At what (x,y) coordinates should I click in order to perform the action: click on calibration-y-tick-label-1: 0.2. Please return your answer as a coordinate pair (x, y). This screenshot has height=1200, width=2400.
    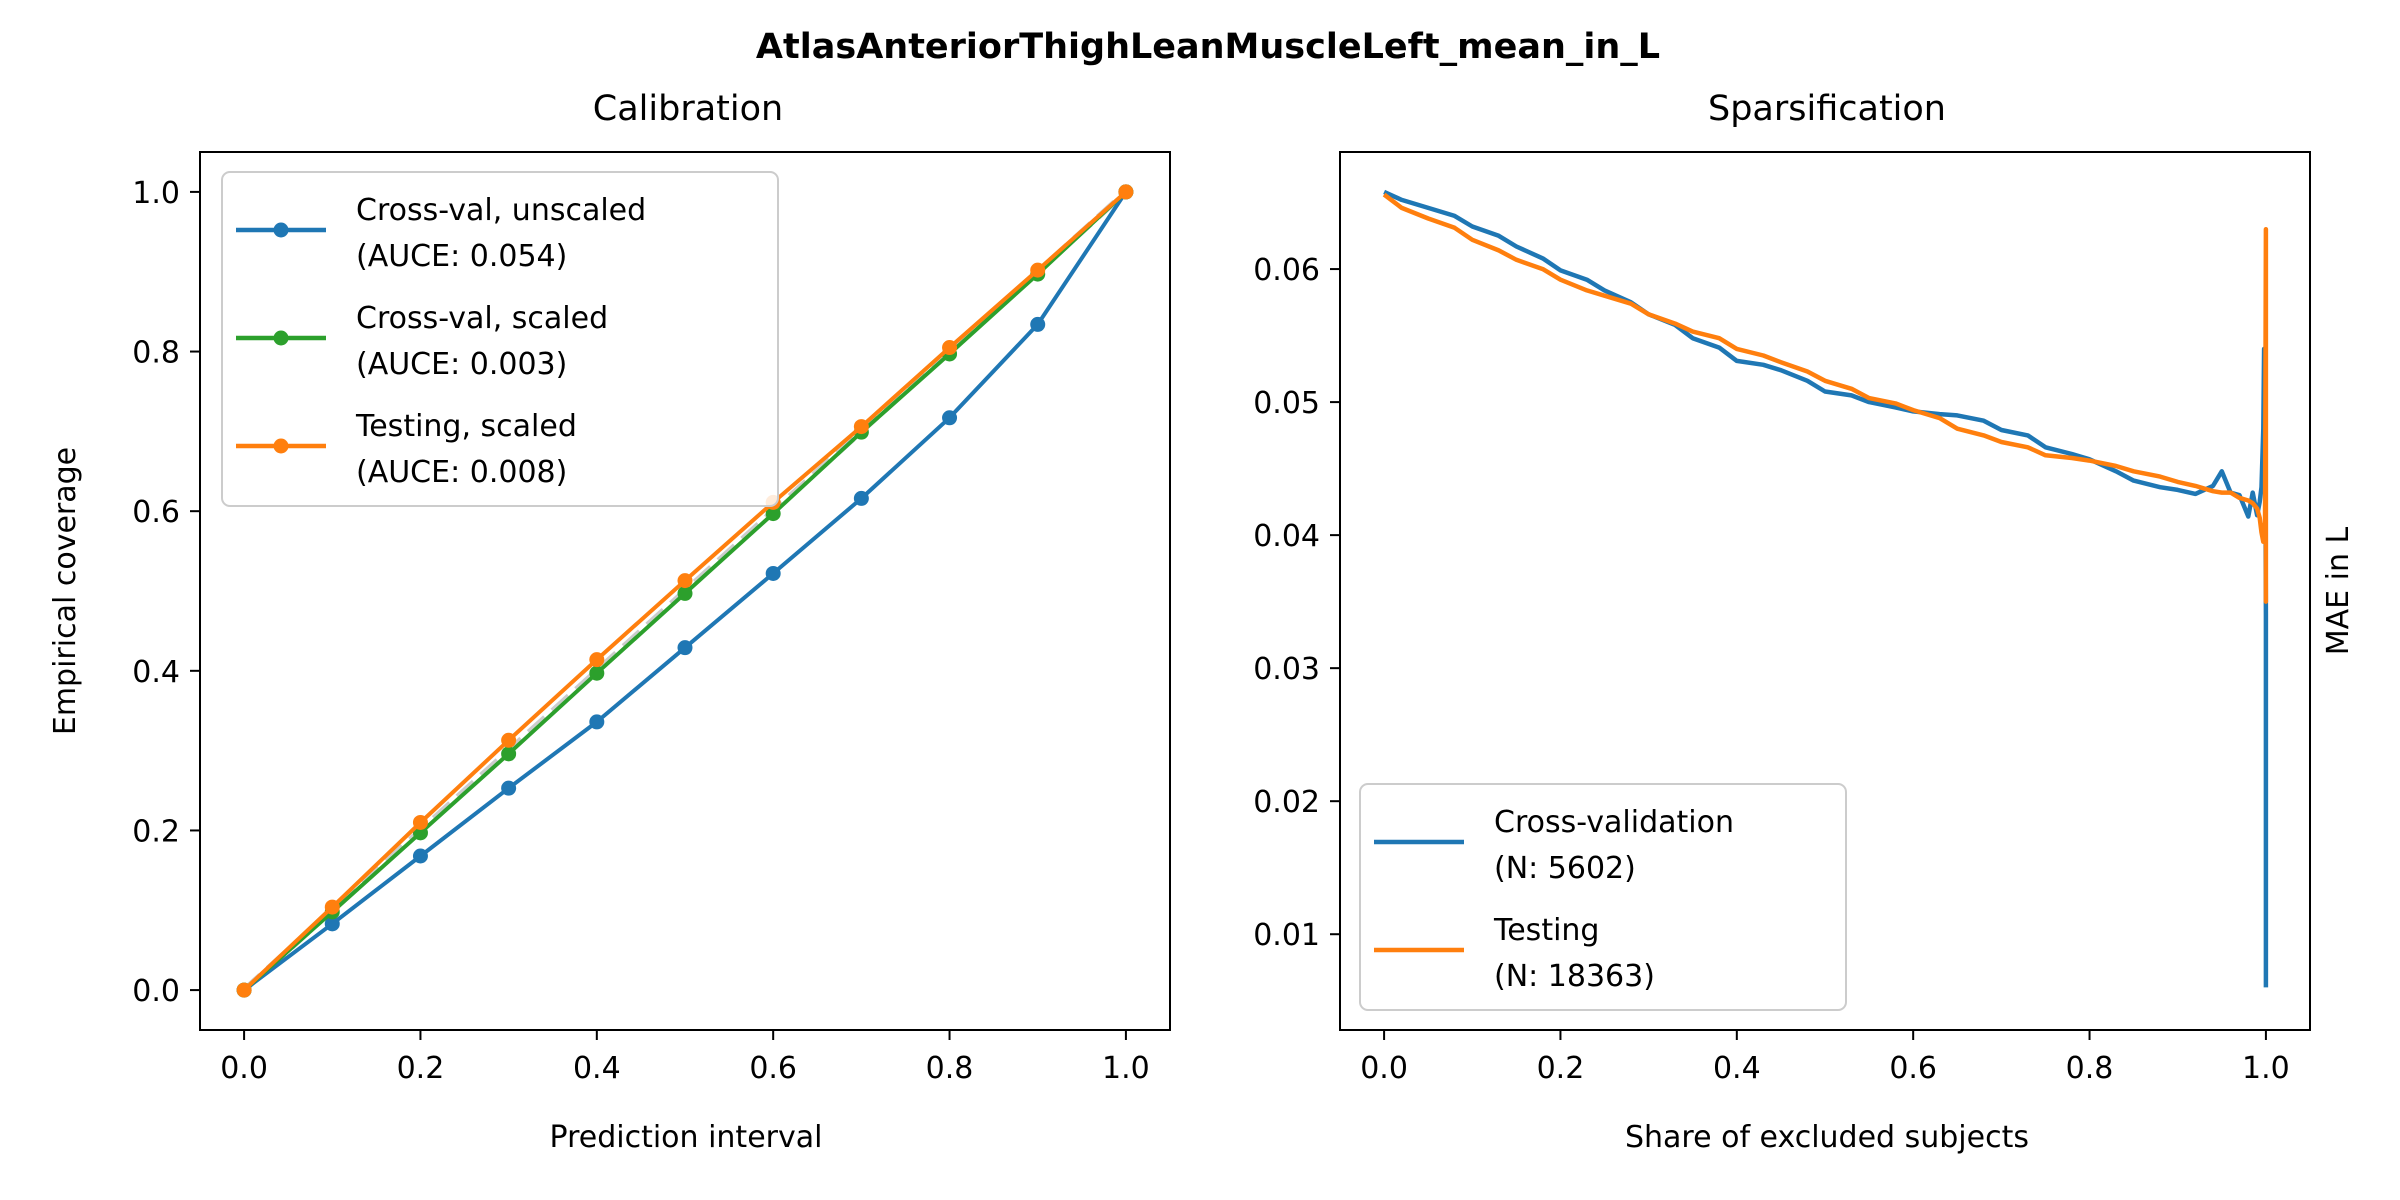
    Looking at the image, I should click on (156, 831).